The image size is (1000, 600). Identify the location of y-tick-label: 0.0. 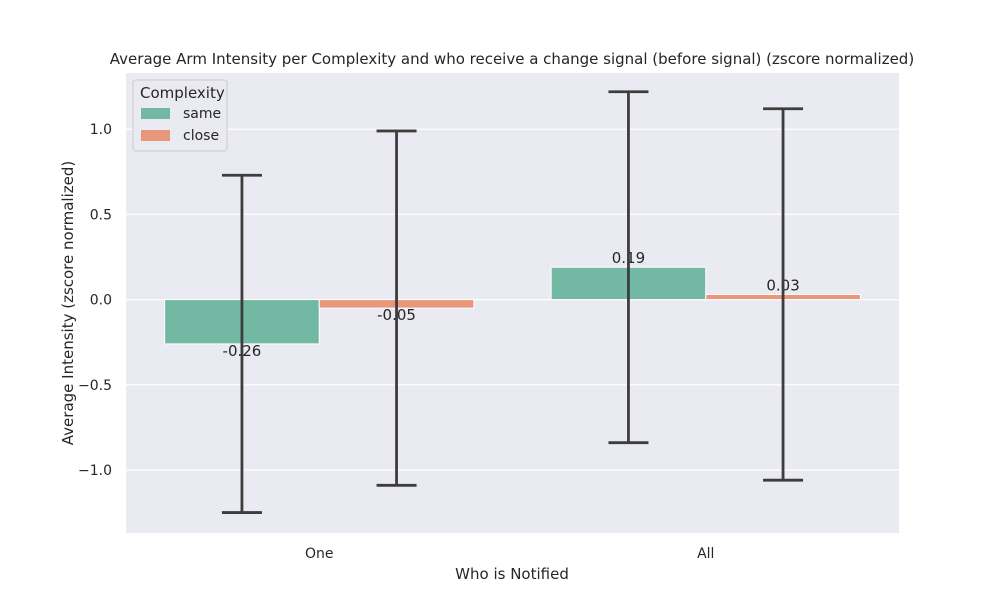
(101, 301).